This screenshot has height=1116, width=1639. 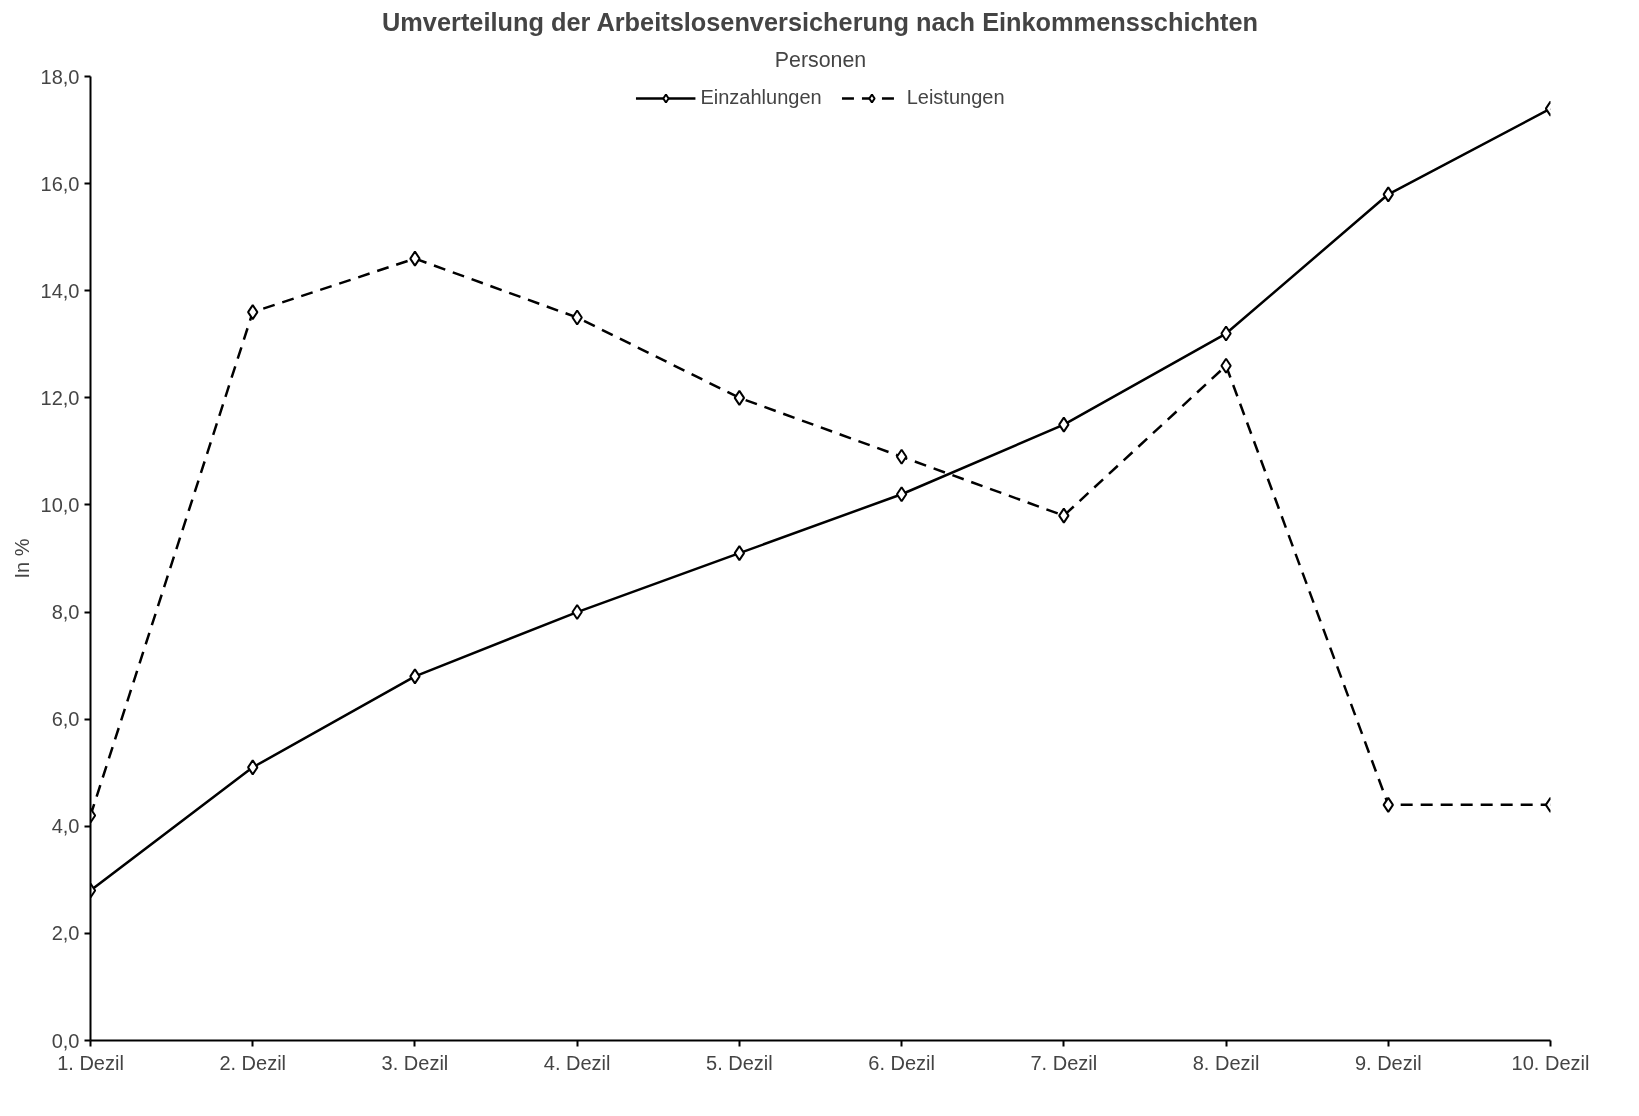 What do you see at coordinates (955, 97) in the screenshot?
I see `legend-label: Leistungen` at bounding box center [955, 97].